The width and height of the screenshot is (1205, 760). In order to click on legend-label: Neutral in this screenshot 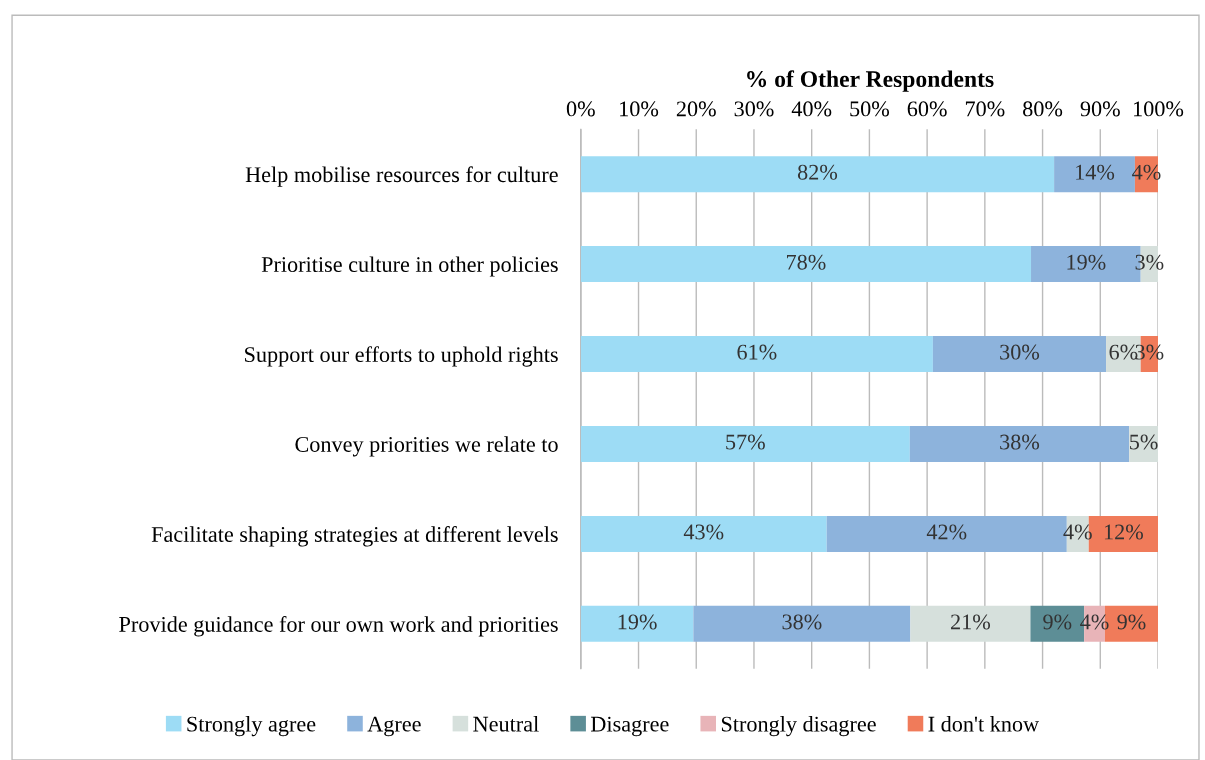, I will do `click(506, 723)`.